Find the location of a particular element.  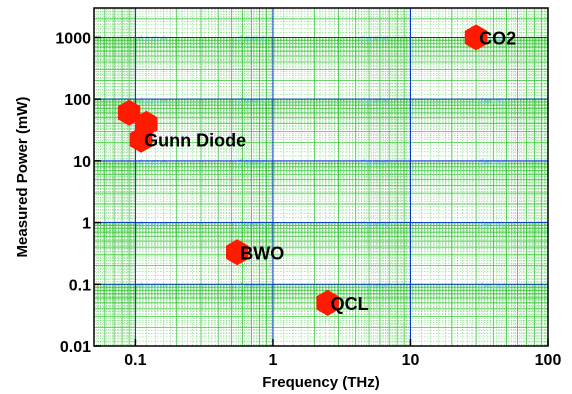

data-point-label: Gunn Diode is located at coordinates (195, 141).